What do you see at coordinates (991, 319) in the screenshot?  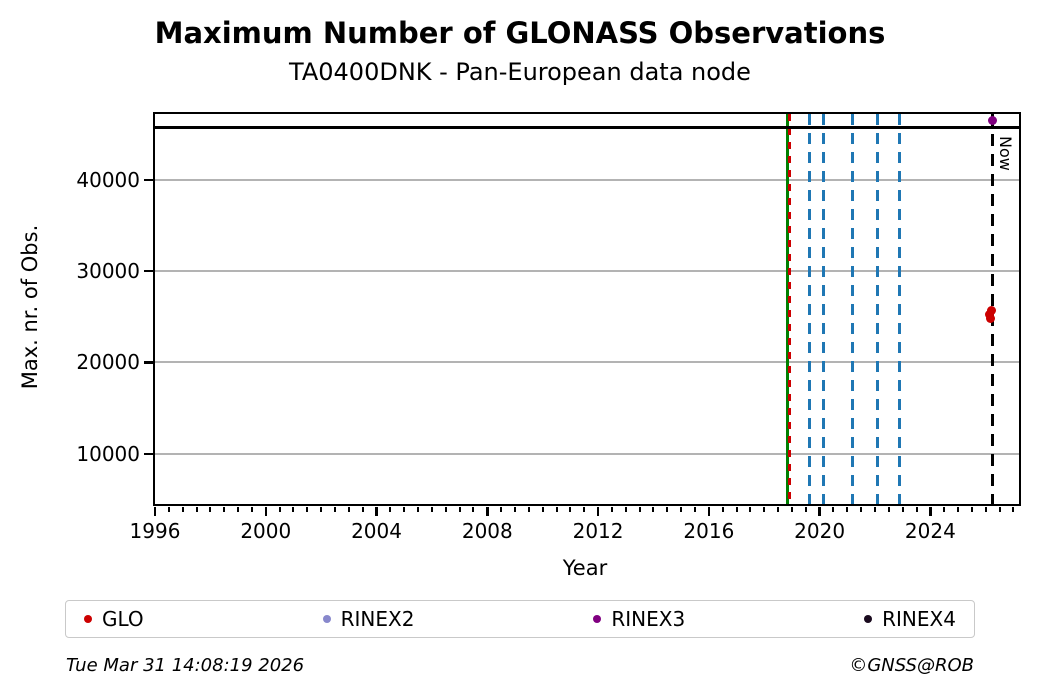 I see `data-point-glo` at bounding box center [991, 319].